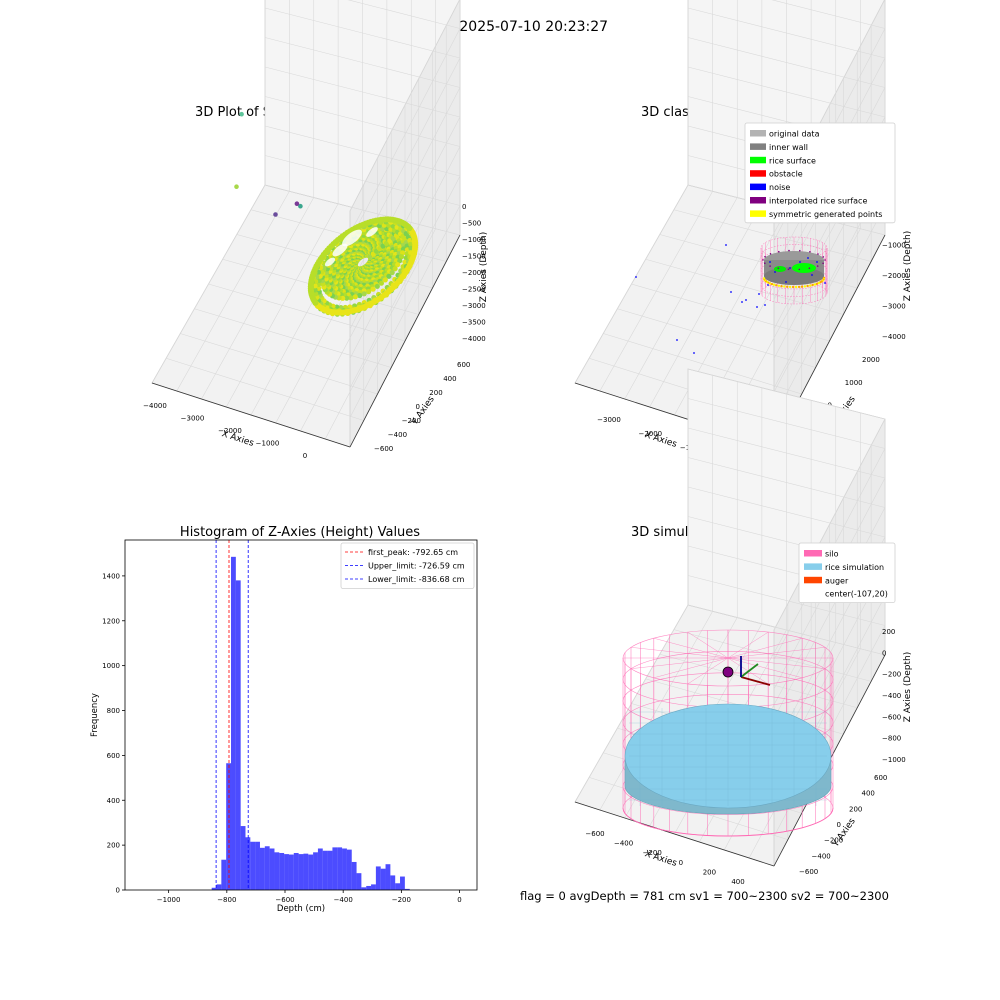  Describe the element at coordinates (832, 554) in the screenshot. I see `panel4-legend-label: silo` at that location.